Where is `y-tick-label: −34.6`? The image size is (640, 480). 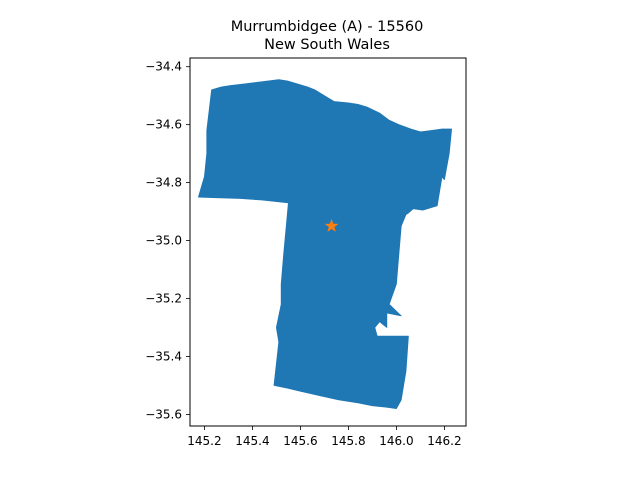 y-tick-label: −34.6 is located at coordinates (163, 125).